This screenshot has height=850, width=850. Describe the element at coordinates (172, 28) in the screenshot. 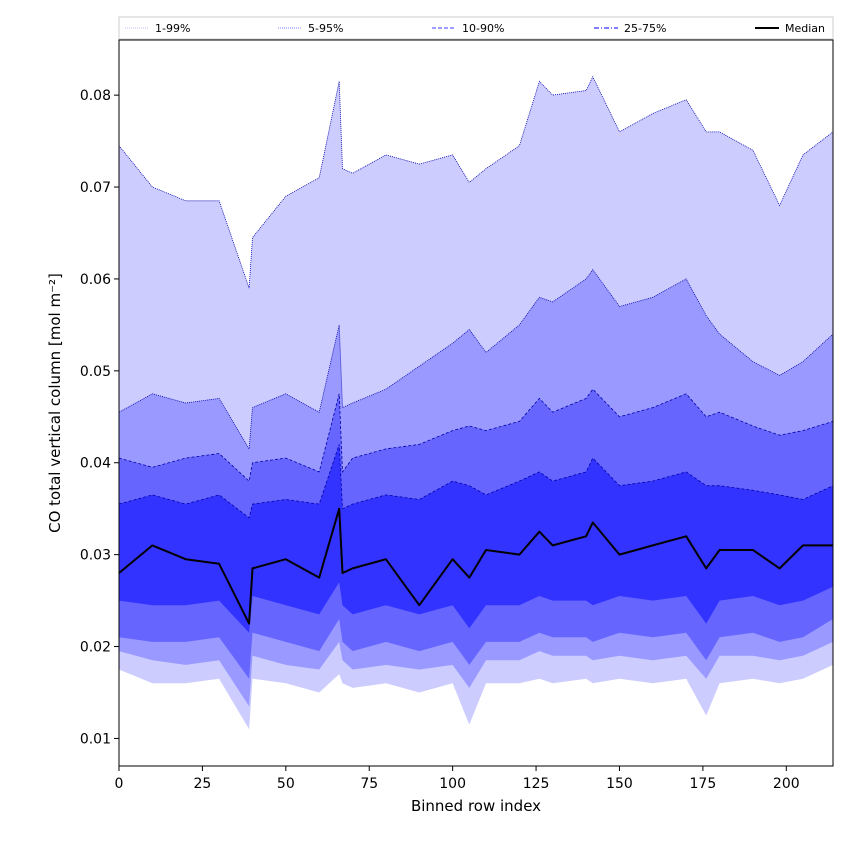

I see `legend-label-1-99%: 1-99%` at that location.